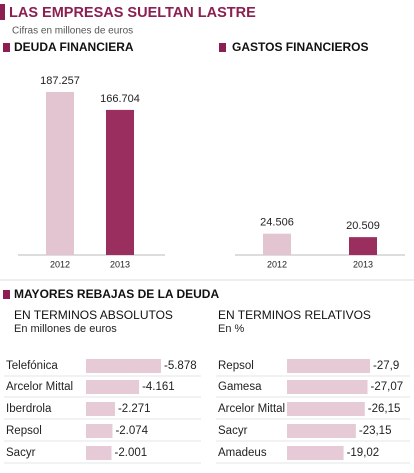 Image resolution: width=414 pixels, height=473 pixels. What do you see at coordinates (131, 453) in the screenshot?
I see `value-label: -2.001` at bounding box center [131, 453].